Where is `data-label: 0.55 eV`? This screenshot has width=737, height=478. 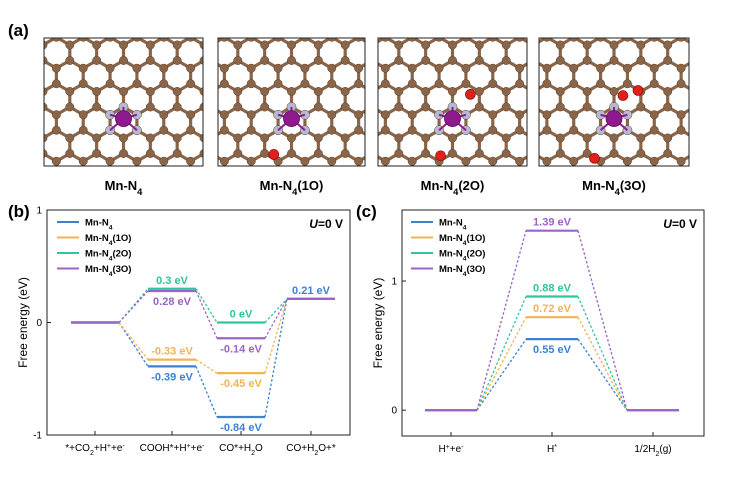
data-label: 0.55 eV is located at coordinates (552, 350).